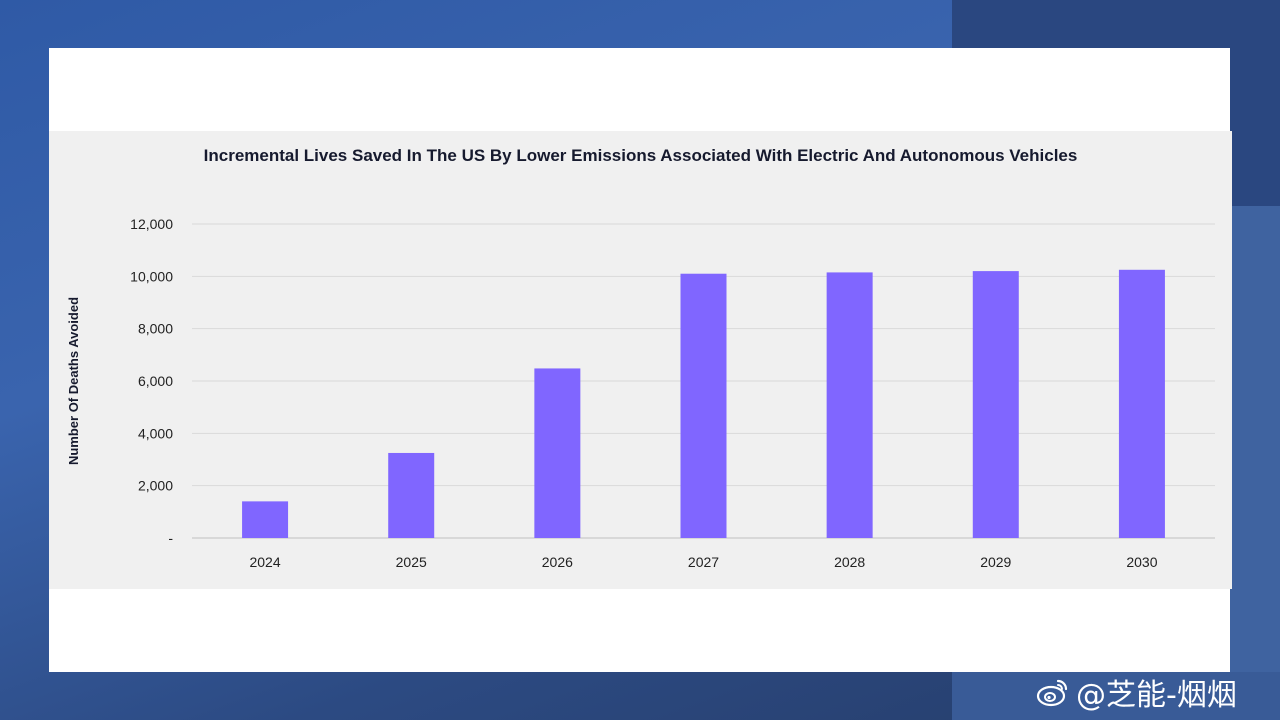 This screenshot has height=720, width=1280. Describe the element at coordinates (155, 329) in the screenshot. I see `y-tick-label: 8,000` at that location.